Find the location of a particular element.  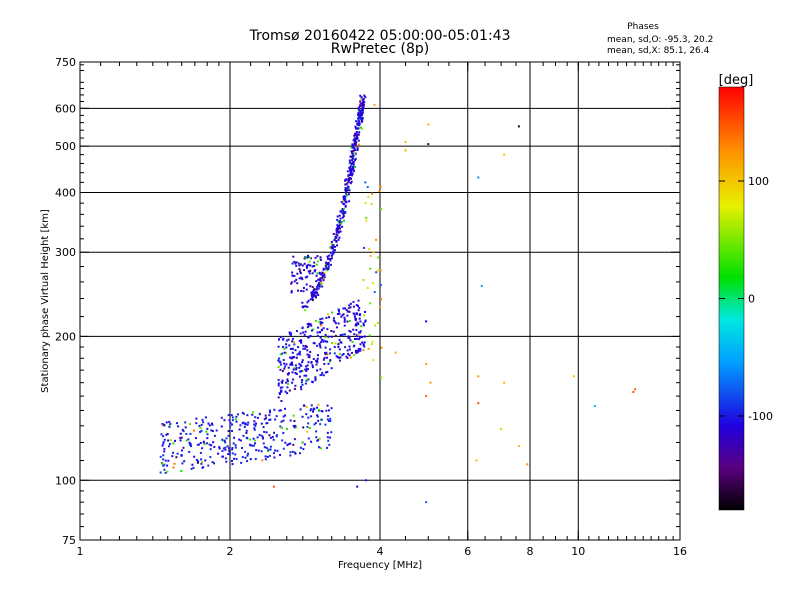

x-tick-label: 16 is located at coordinates (680, 551).